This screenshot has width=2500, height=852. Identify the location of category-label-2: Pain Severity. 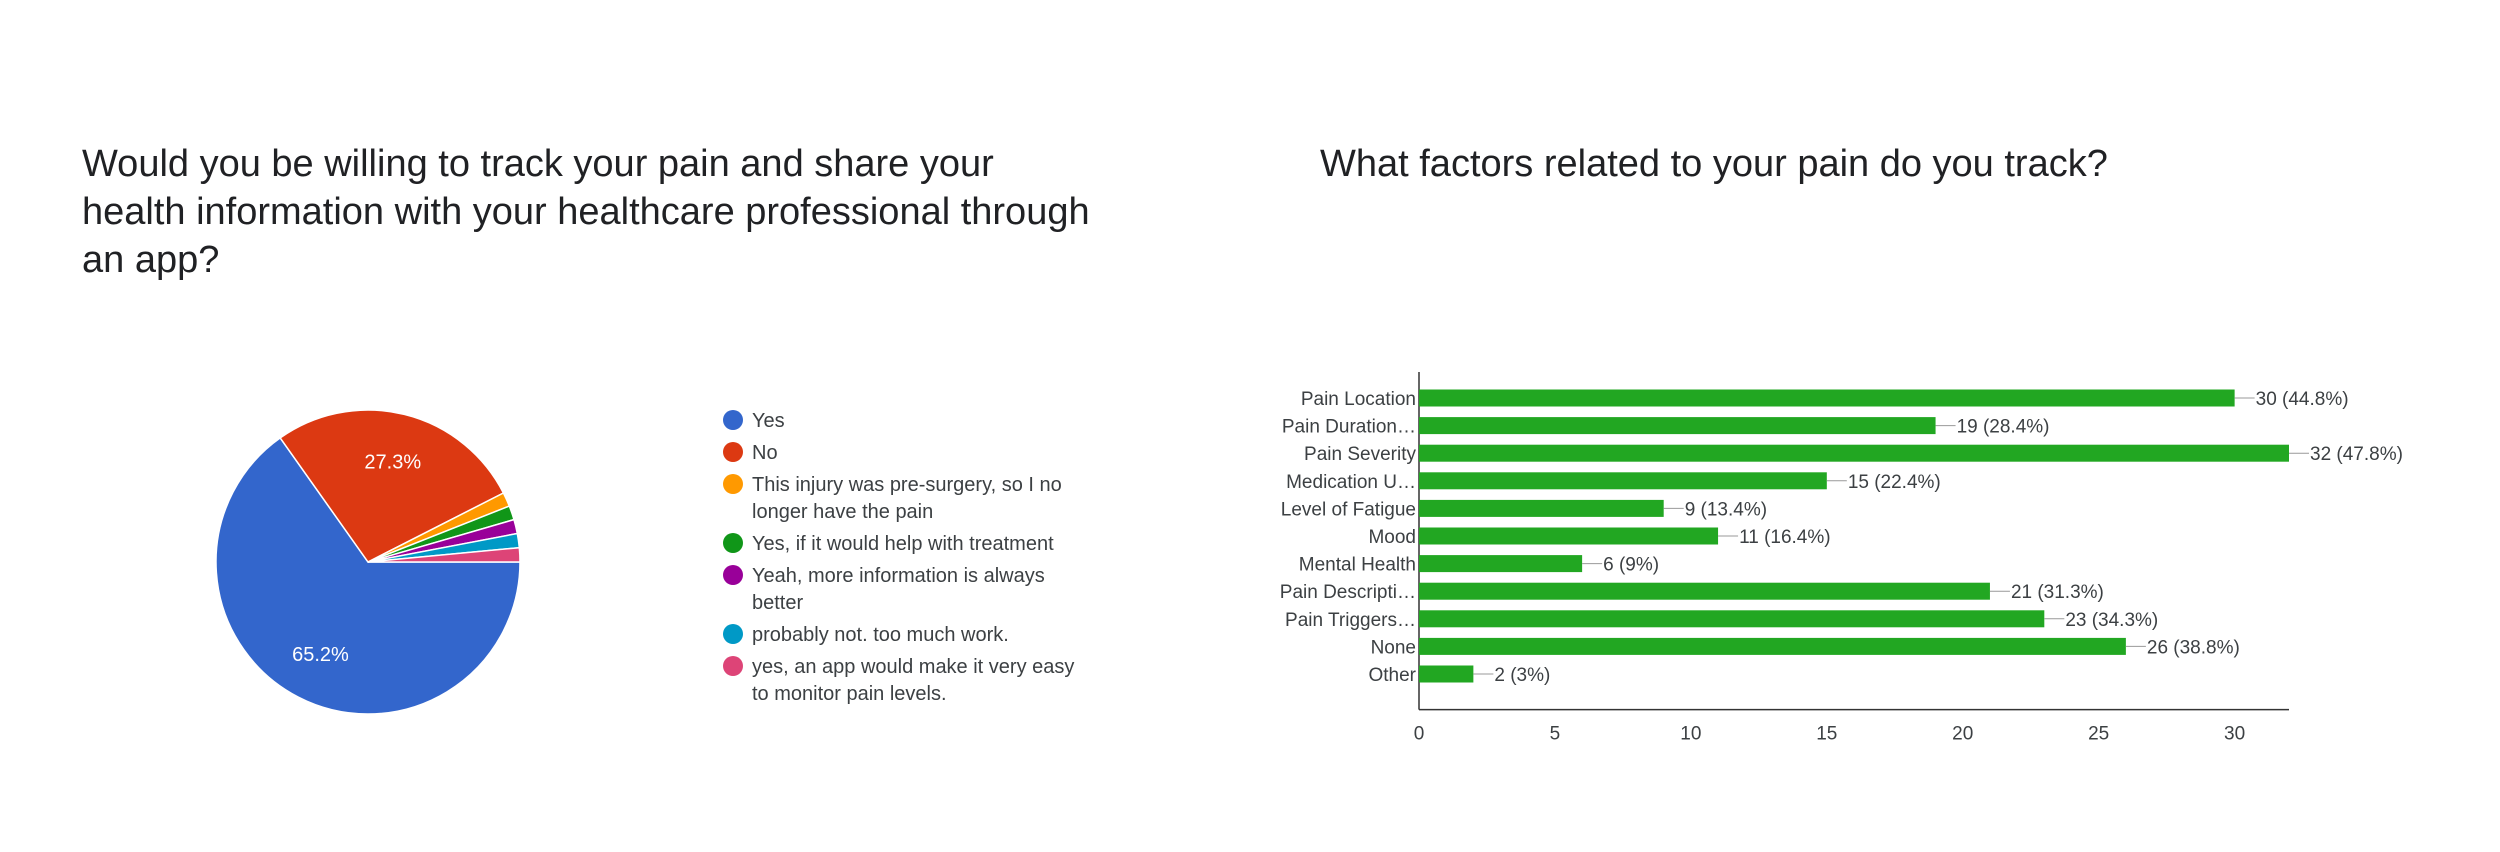
(1360, 454).